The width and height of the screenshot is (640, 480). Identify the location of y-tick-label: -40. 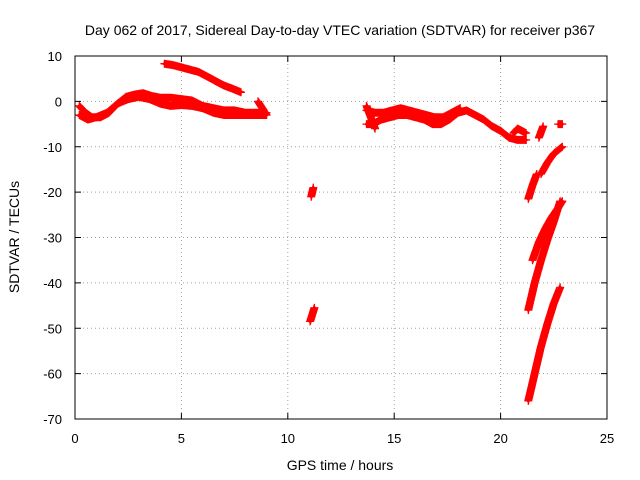
(52, 283).